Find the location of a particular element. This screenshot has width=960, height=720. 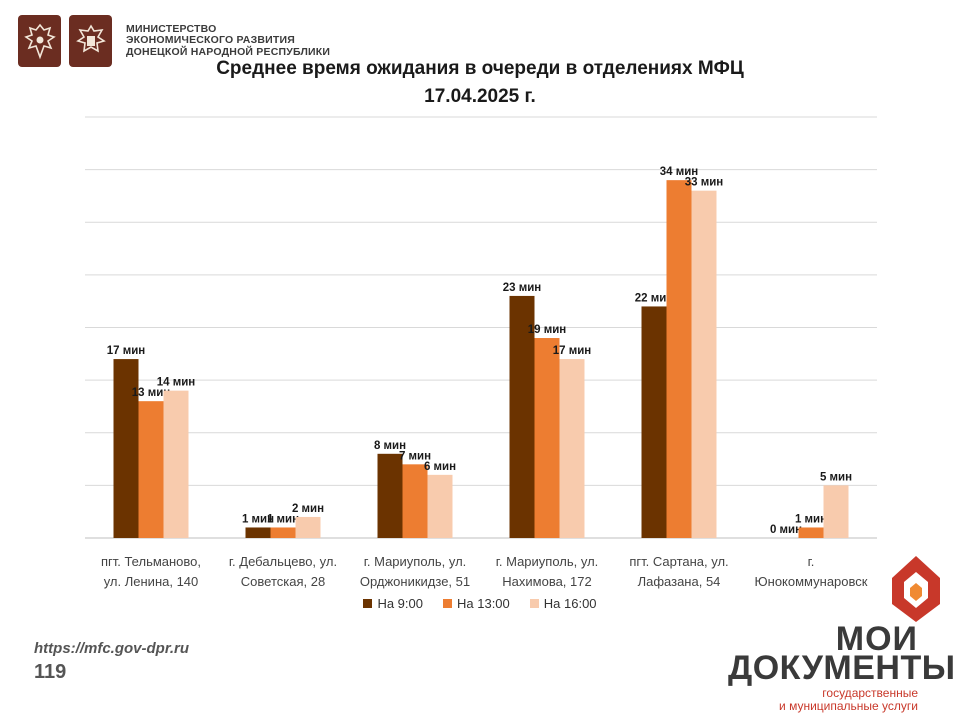

data-label: 23 мин is located at coordinates (522, 288).